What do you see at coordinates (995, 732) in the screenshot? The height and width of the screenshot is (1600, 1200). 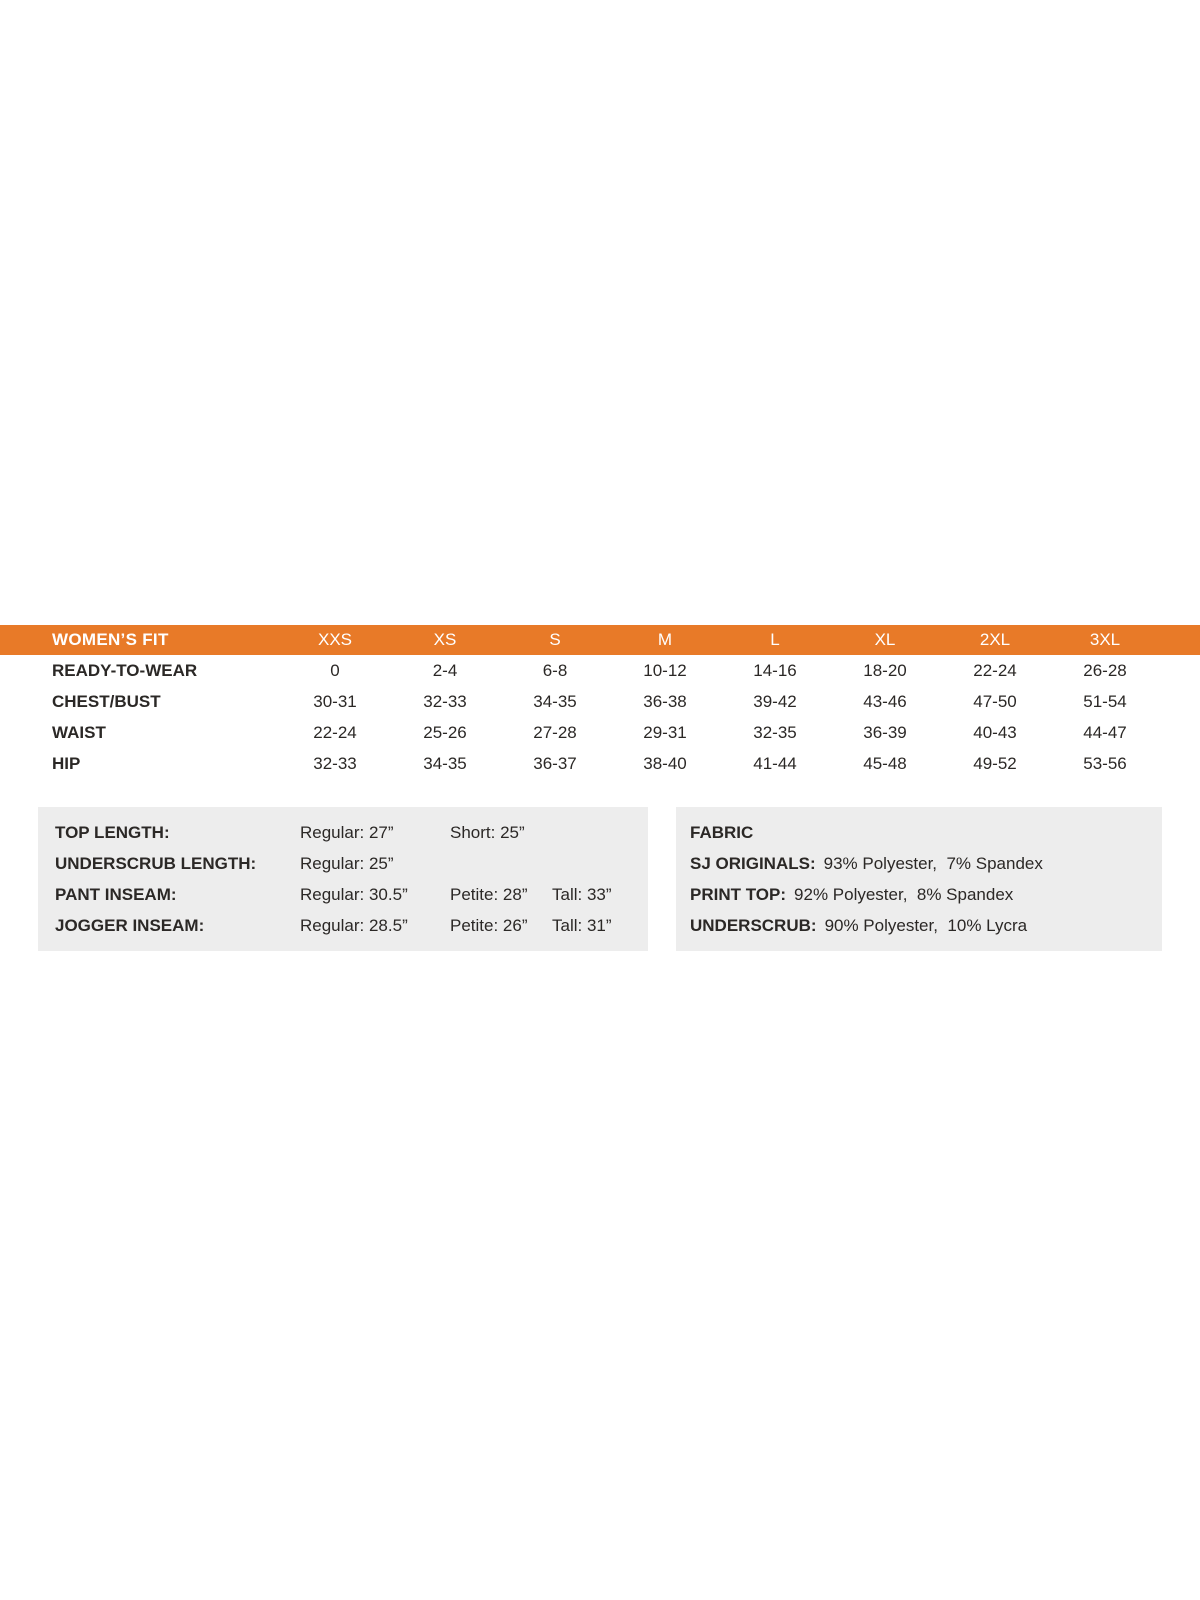 I see `size-cell: 40-43` at bounding box center [995, 732].